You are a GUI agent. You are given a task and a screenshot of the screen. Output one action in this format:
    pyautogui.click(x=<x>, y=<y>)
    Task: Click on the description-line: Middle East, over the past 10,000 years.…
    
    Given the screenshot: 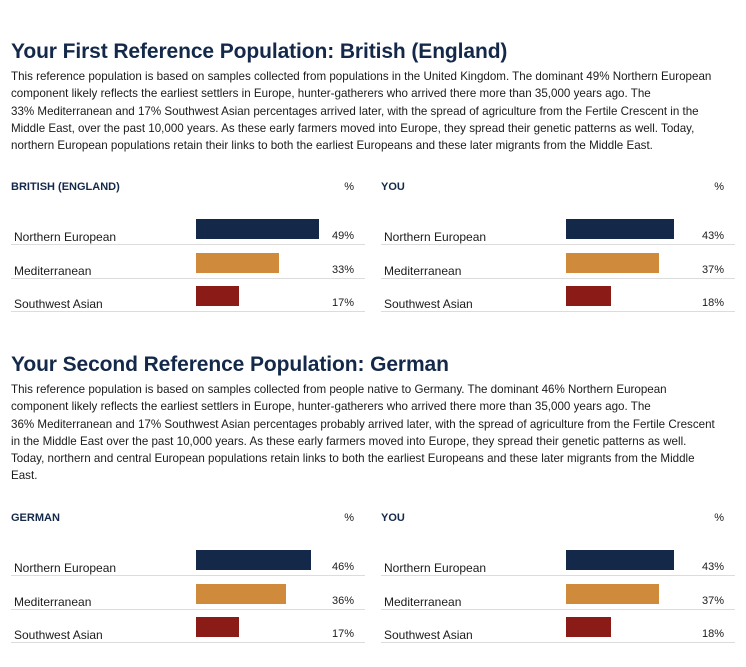 What is the action you would take?
    pyautogui.click(x=353, y=128)
    